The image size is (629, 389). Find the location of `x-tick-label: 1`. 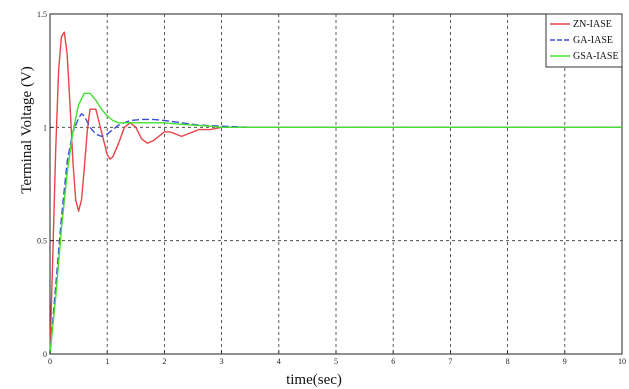

x-tick-label: 1 is located at coordinates (107, 361).